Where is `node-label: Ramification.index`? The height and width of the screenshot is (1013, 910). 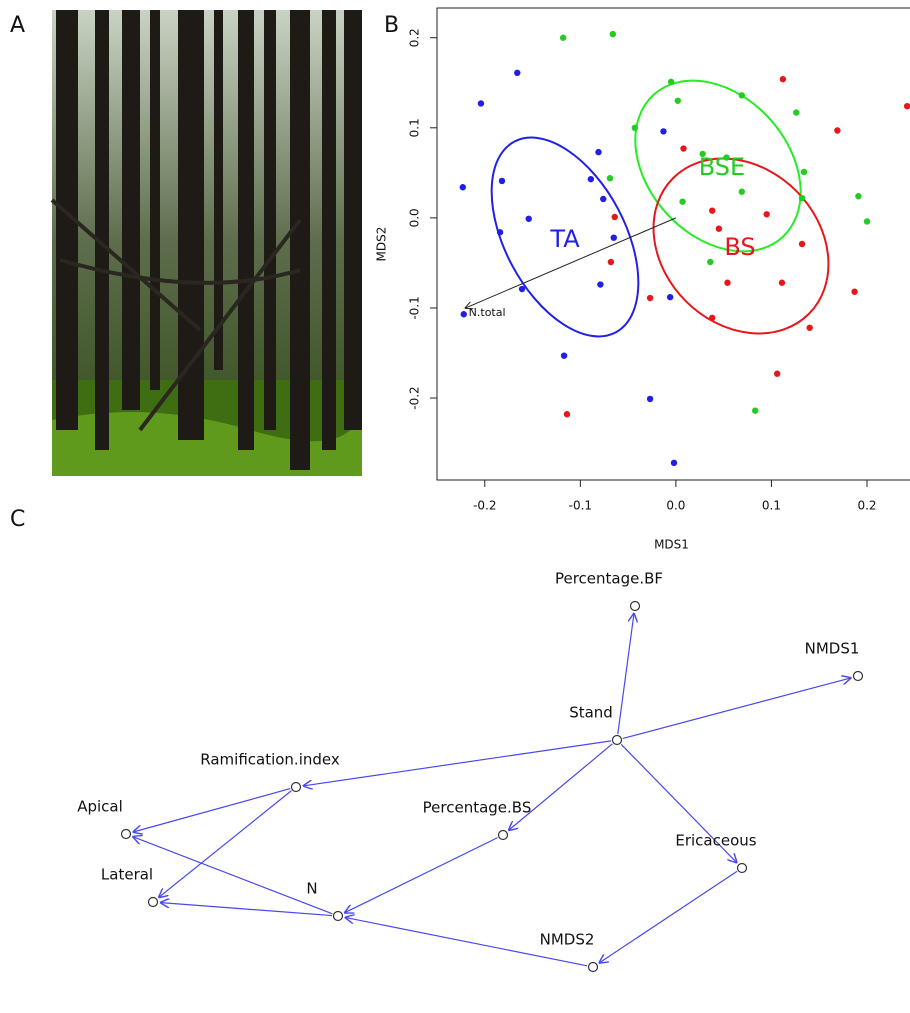 node-label: Ramification.index is located at coordinates (270, 760).